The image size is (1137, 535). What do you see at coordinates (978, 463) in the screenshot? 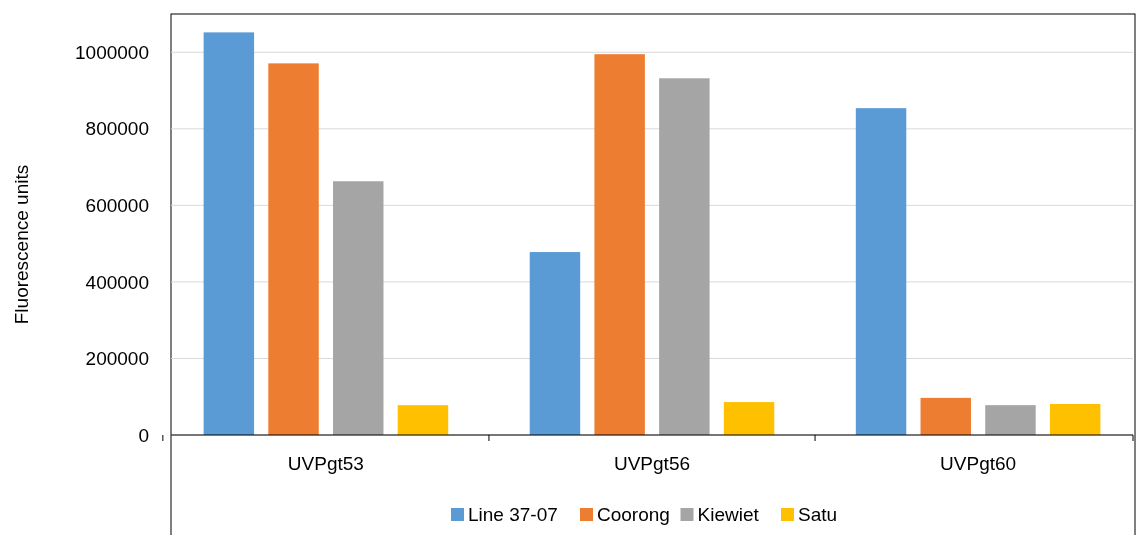
I see `x-tick-label: UVPgt60` at bounding box center [978, 463].